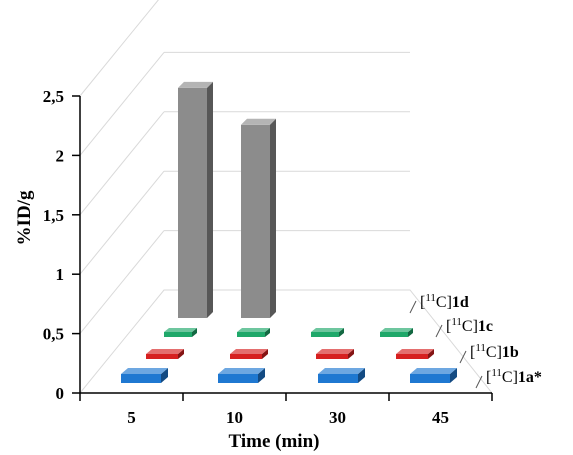 The height and width of the screenshot is (455, 573). What do you see at coordinates (453, 375) in the screenshot?
I see `bar-1a-45-side` at bounding box center [453, 375].